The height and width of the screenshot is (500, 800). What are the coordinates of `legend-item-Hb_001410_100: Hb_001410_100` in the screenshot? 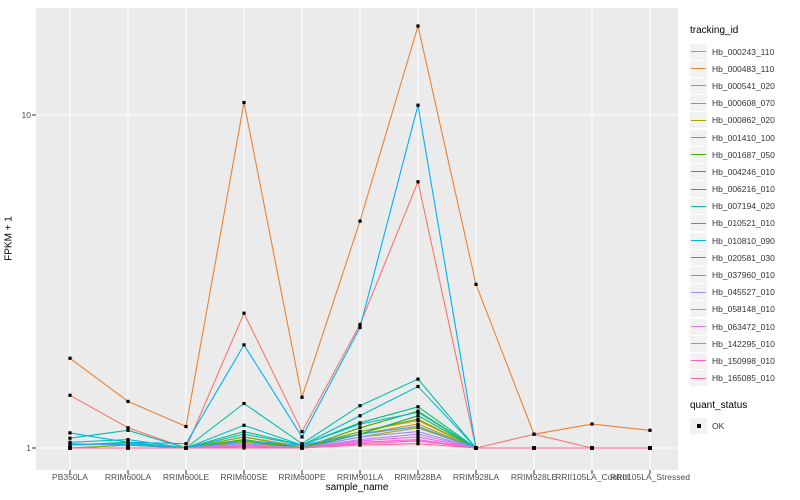 It's located at (744, 137).